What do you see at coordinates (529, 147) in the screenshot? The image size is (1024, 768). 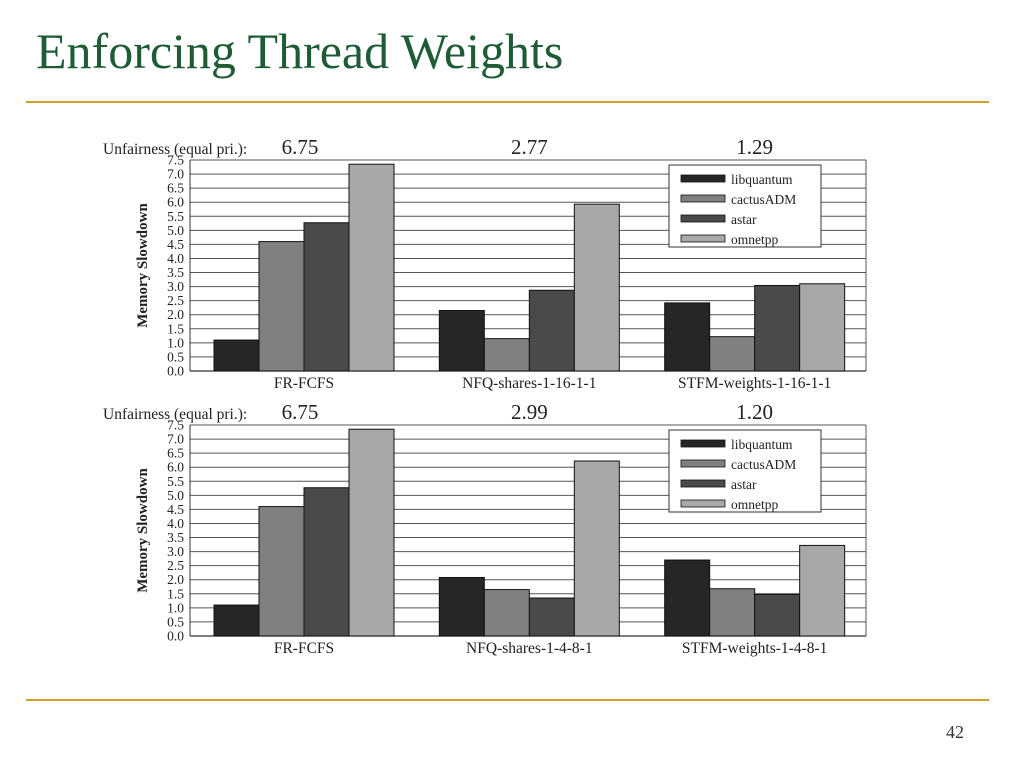 I see `unfairness-value: 2.77` at bounding box center [529, 147].